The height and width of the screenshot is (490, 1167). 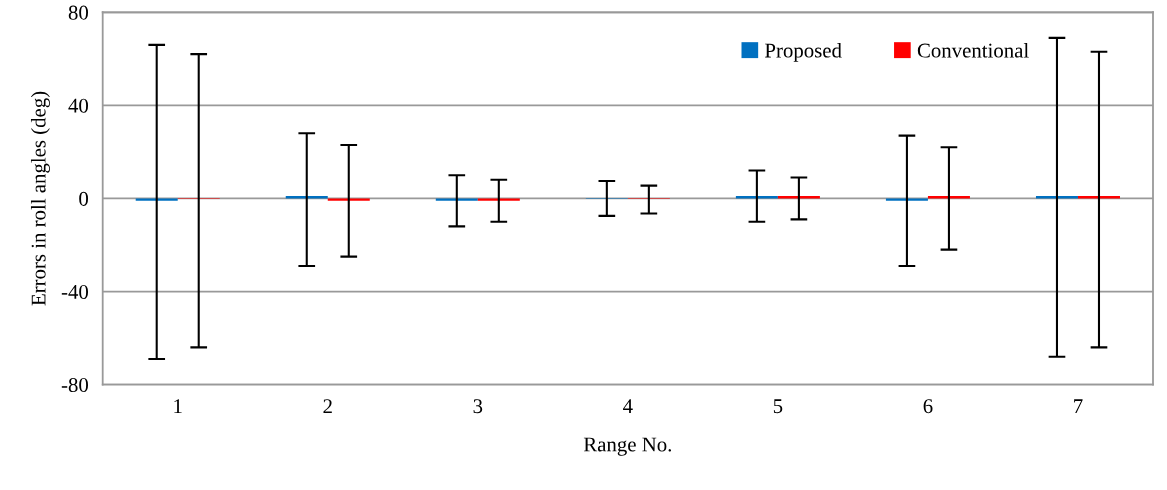 I want to click on x-tick-label: 1, so click(x=178, y=406).